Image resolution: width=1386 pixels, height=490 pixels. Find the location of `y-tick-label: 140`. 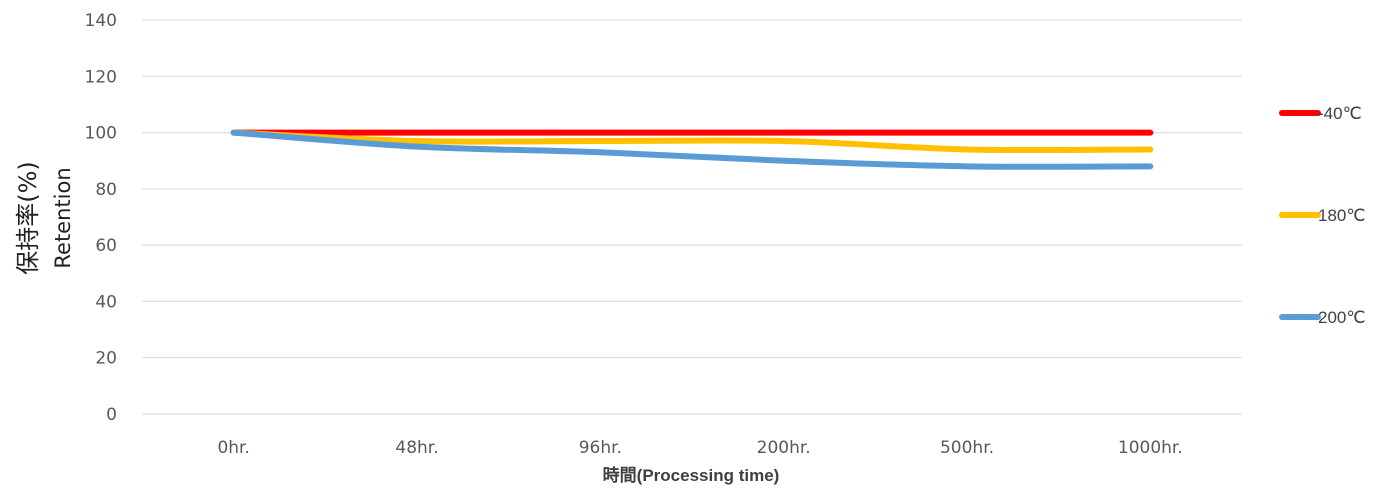

y-tick-label: 140 is located at coordinates (101, 21).